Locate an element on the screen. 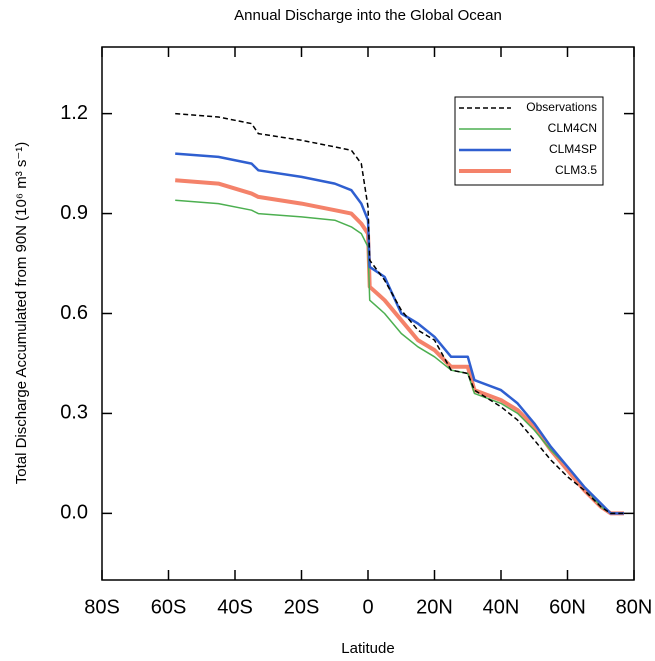  legend-label: CLM4CN is located at coordinates (572, 128).